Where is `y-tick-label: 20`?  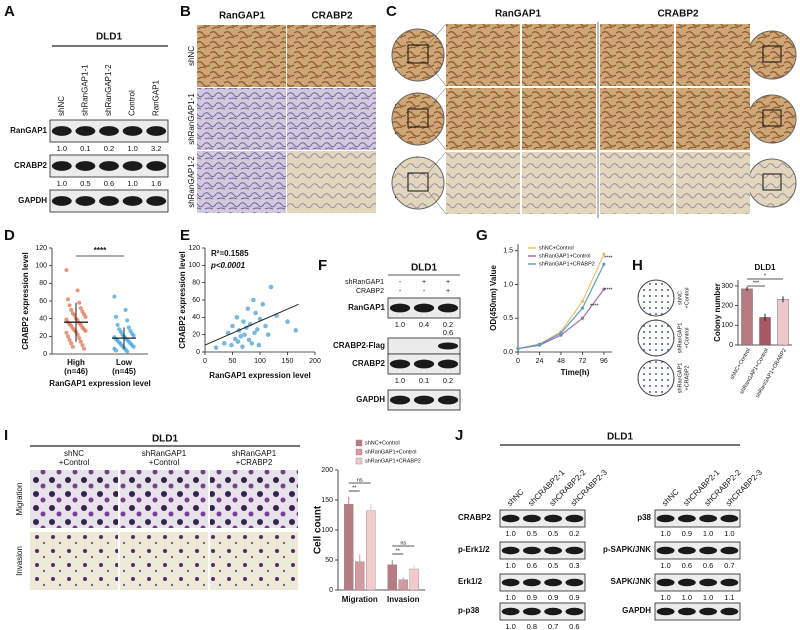
y-tick-label: 20 is located at coordinates (196, 335).